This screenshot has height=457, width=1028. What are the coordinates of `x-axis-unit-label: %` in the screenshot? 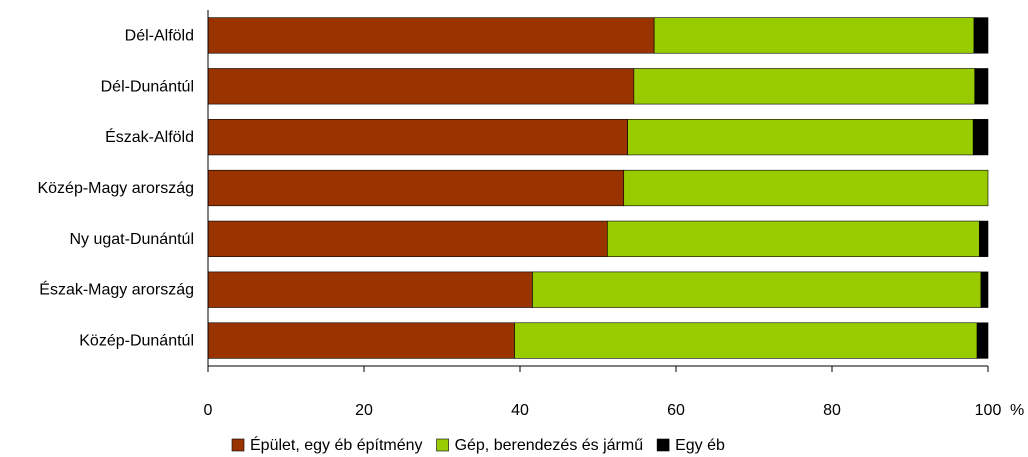 It's located at (1017, 410).